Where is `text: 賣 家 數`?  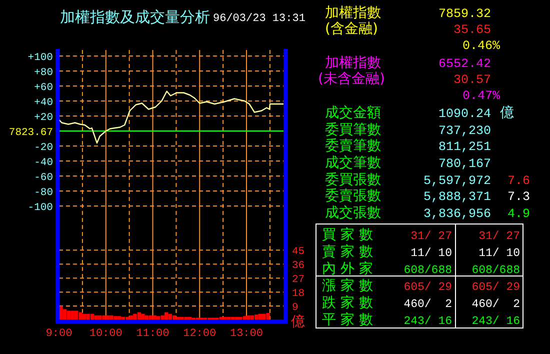
text: 賣 家 數 is located at coordinates (347, 252).